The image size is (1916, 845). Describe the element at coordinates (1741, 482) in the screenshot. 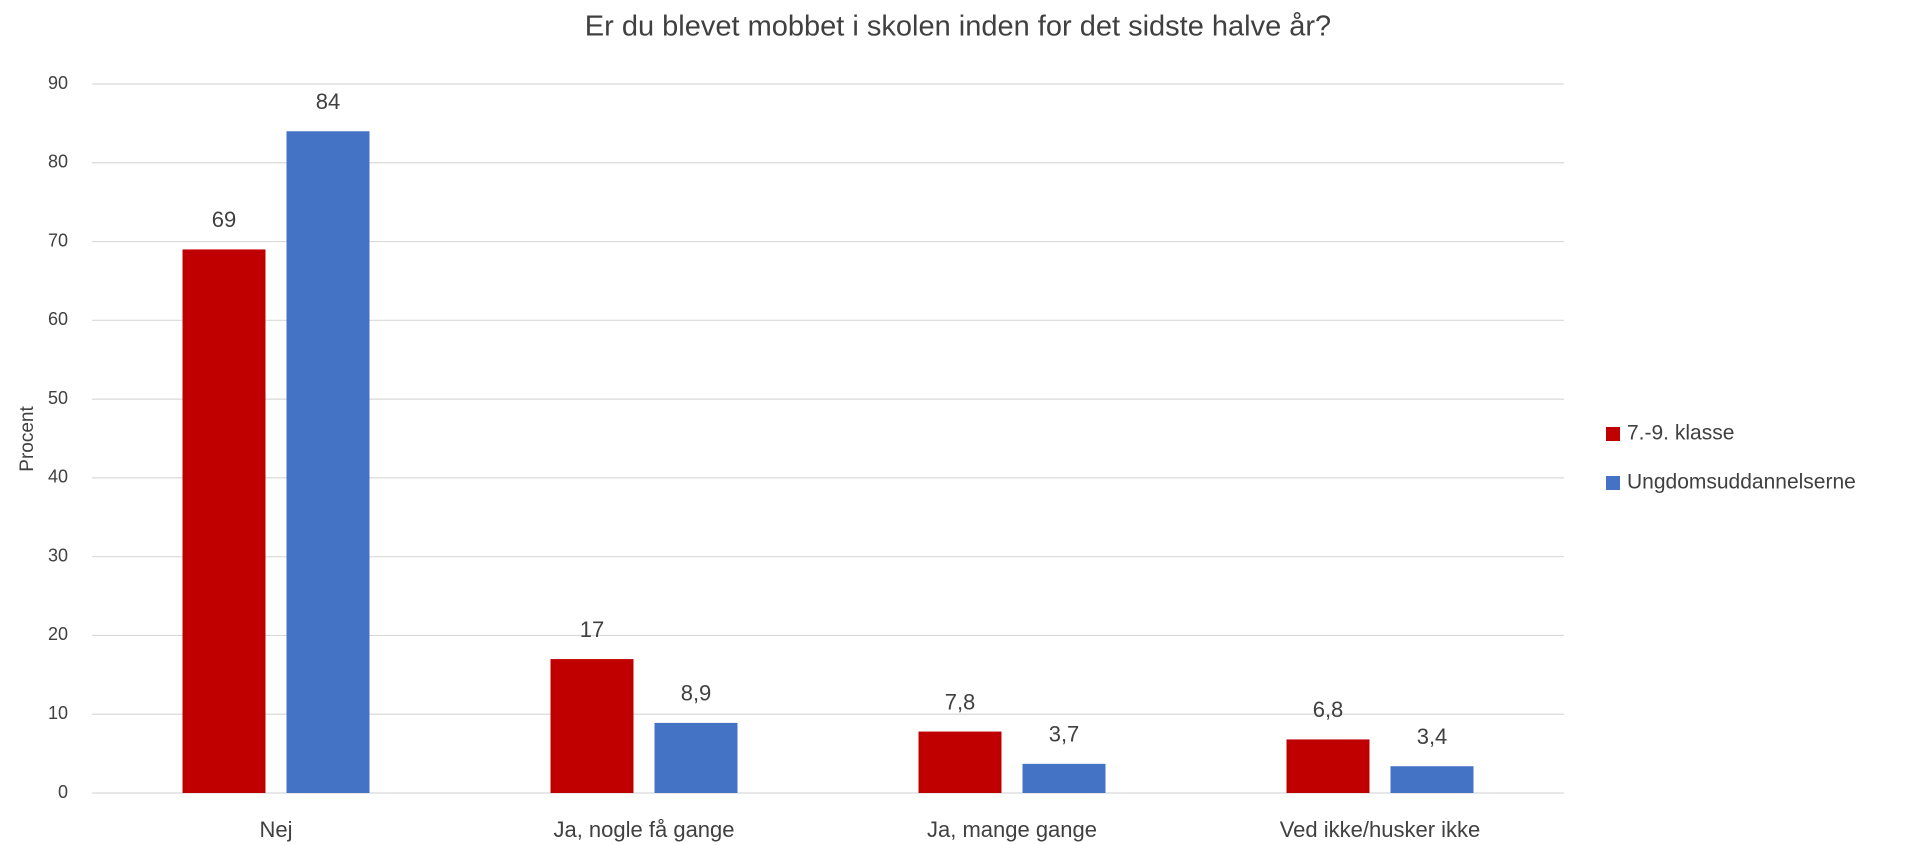

I see `legend-label: Ungdomsuddannelserne` at that location.